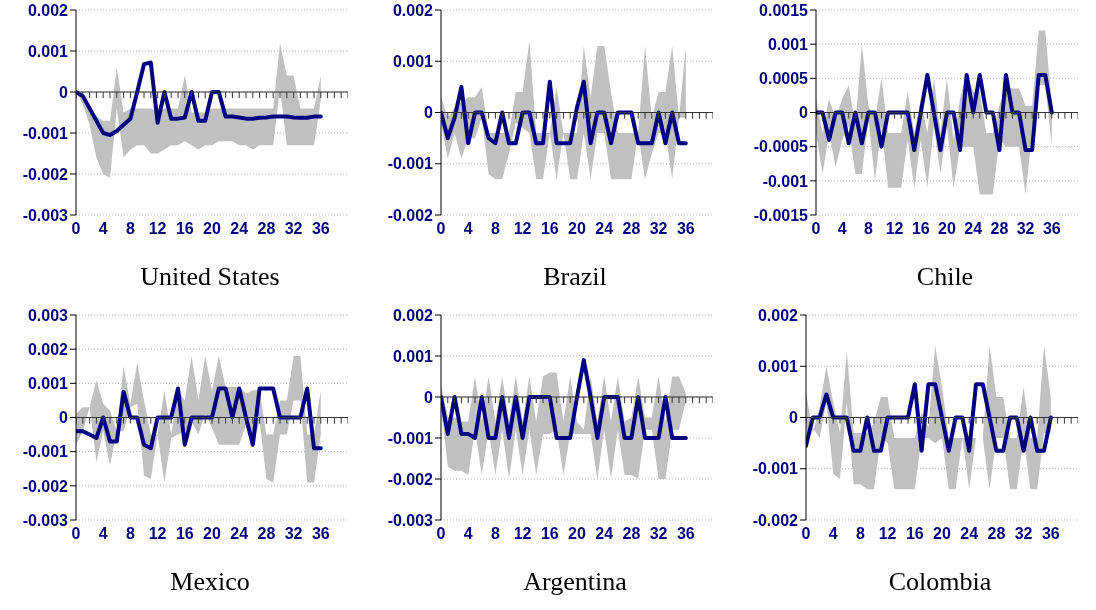  Describe the element at coordinates (575, 277) in the screenshot. I see `text: Brazil` at that location.